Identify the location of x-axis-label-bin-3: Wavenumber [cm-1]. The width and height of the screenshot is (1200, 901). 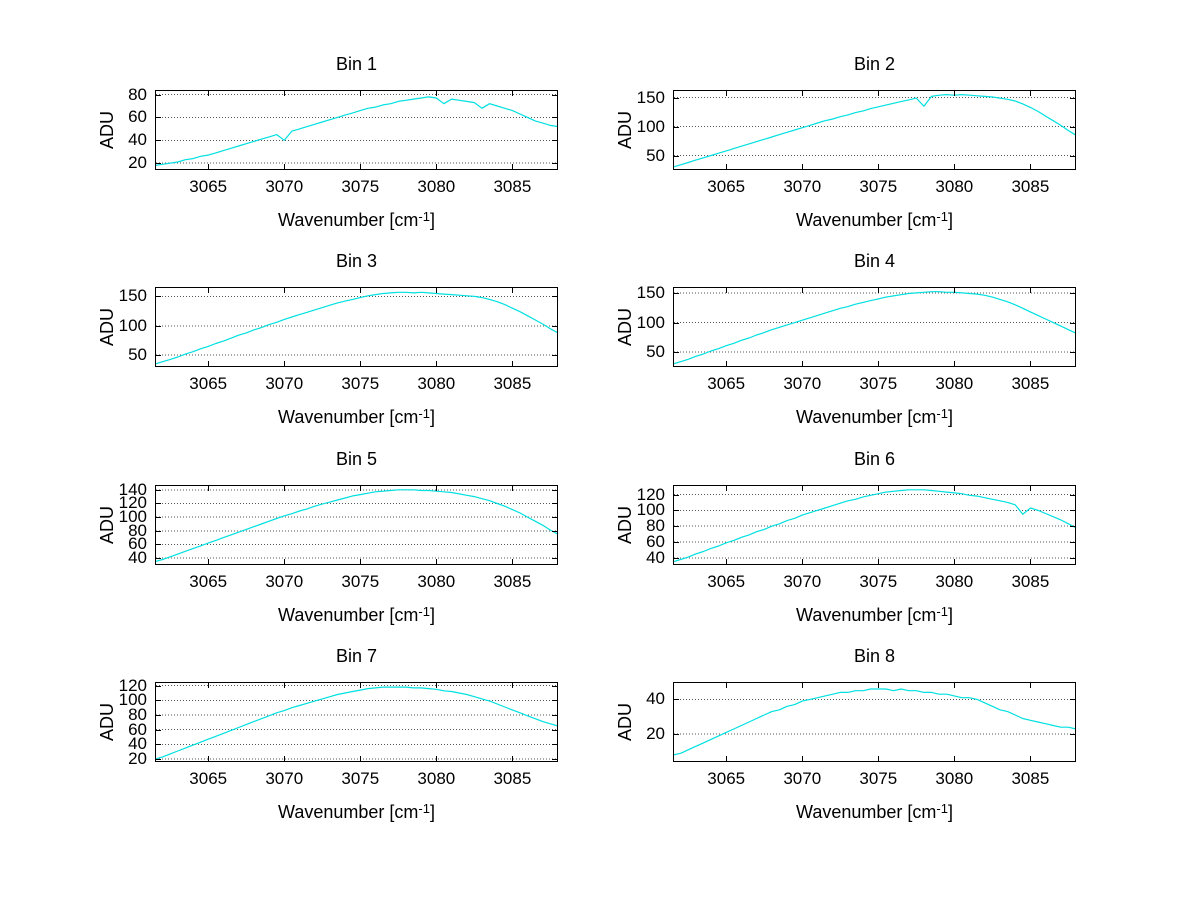
(356, 415).